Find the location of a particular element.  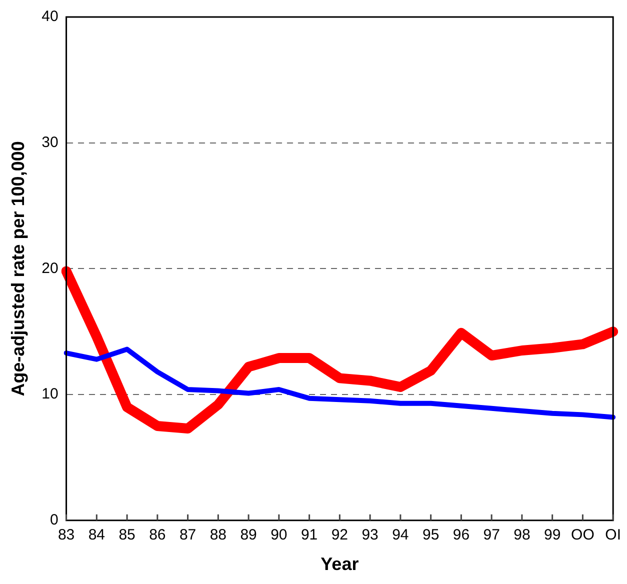

x-tick-label: OO is located at coordinates (582, 535).